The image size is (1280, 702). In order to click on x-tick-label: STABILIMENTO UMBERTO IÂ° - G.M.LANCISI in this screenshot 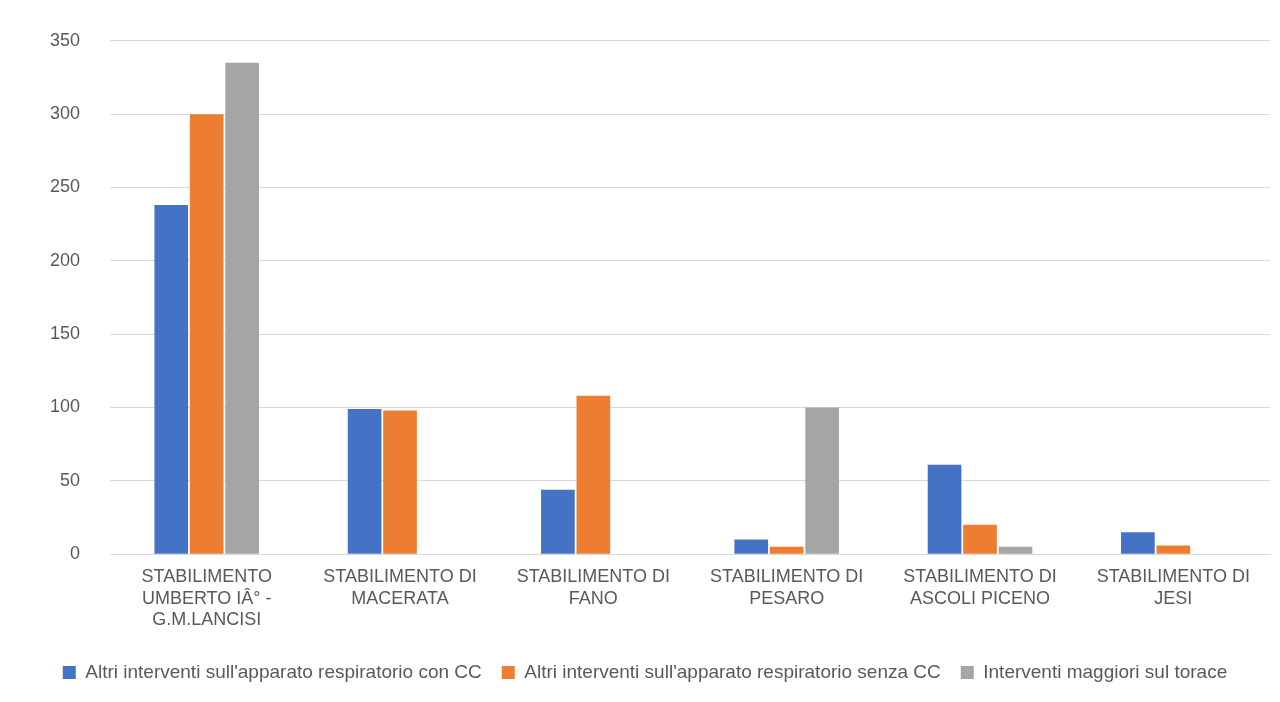, I will do `click(206, 597)`.